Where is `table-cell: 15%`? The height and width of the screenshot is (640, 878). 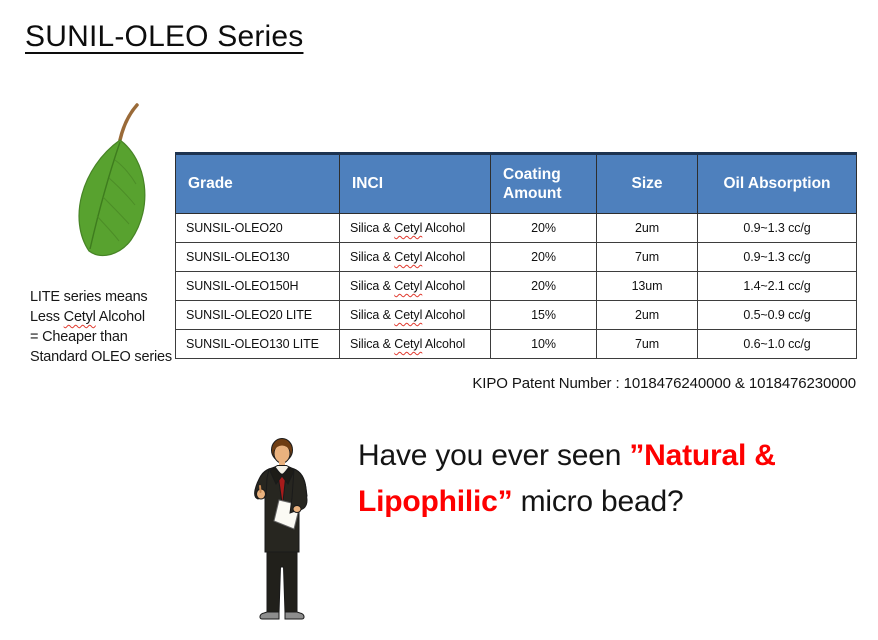
table-cell: 15% is located at coordinates (543, 315).